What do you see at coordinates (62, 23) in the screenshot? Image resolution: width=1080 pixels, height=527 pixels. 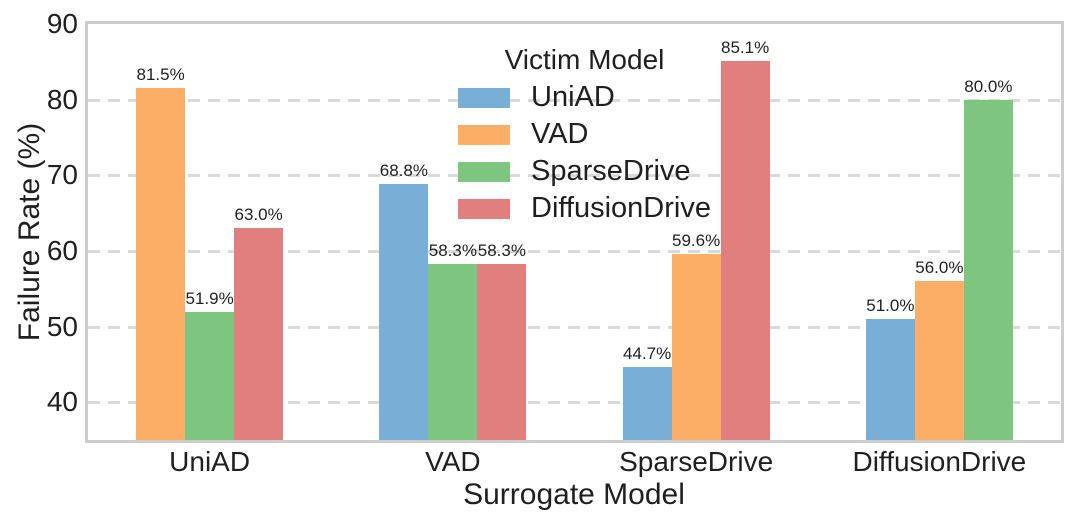 I see `y-tick-label: 90` at bounding box center [62, 23].